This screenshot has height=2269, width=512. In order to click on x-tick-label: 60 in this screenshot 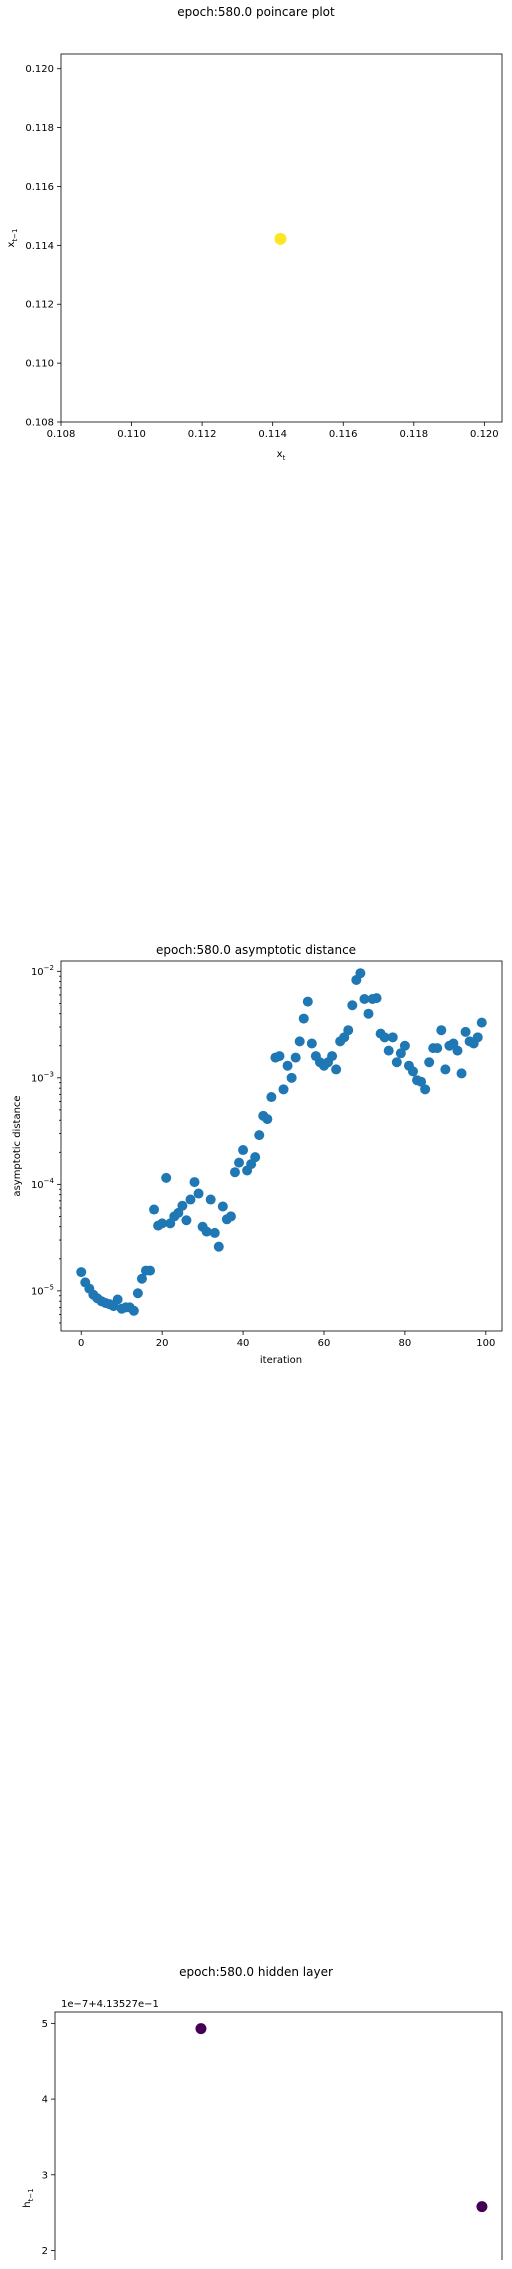, I will do `click(324, 1343)`.